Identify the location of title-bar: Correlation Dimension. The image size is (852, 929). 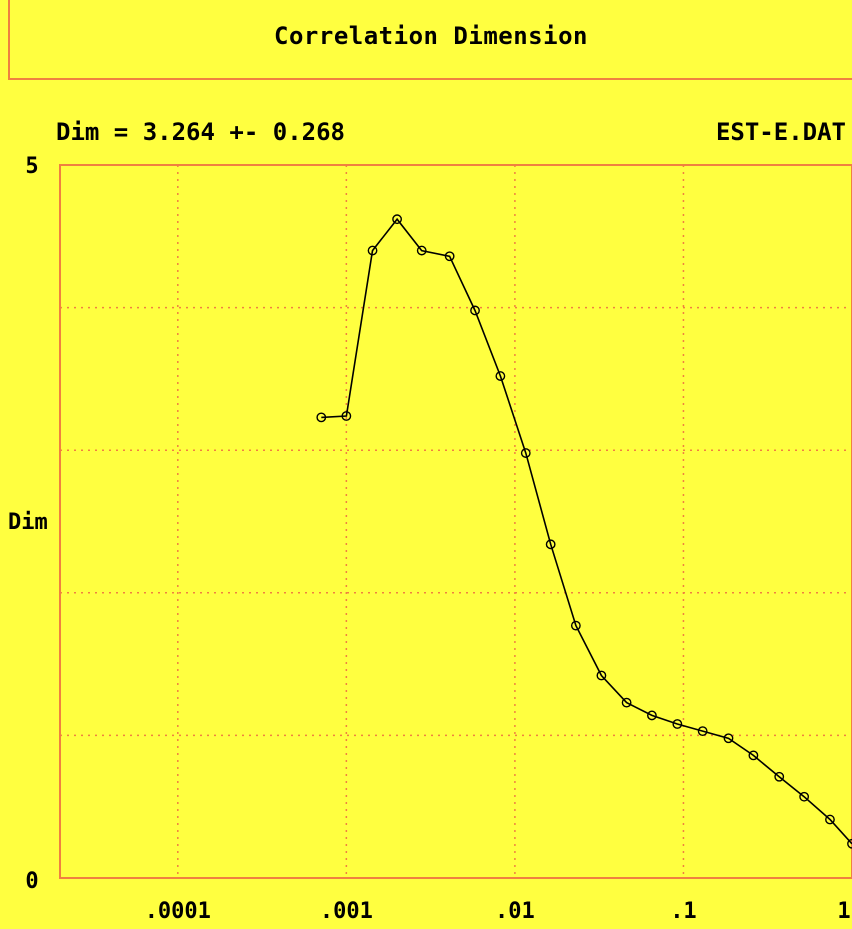
(430, 40).